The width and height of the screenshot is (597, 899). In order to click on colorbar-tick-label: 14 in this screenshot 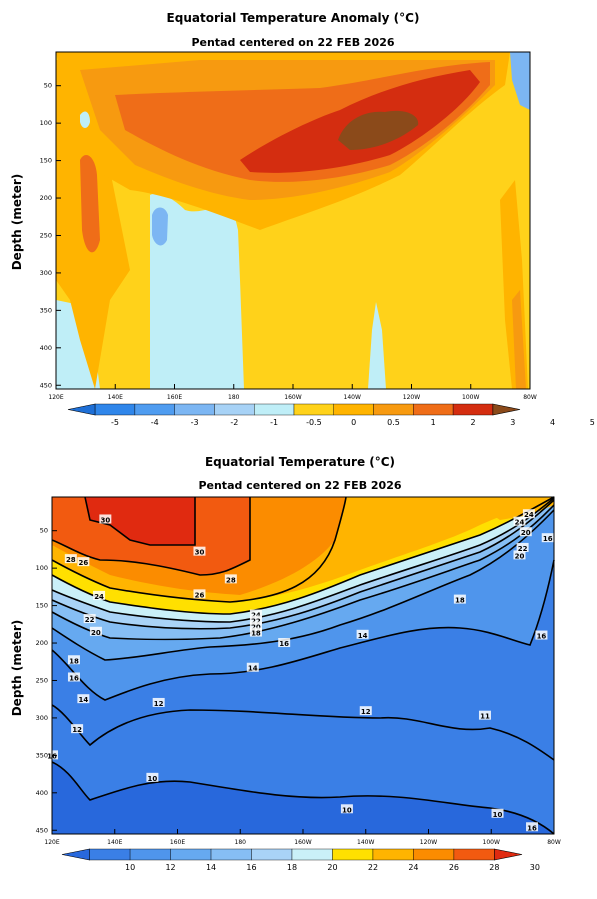, I will do `click(211, 867)`.